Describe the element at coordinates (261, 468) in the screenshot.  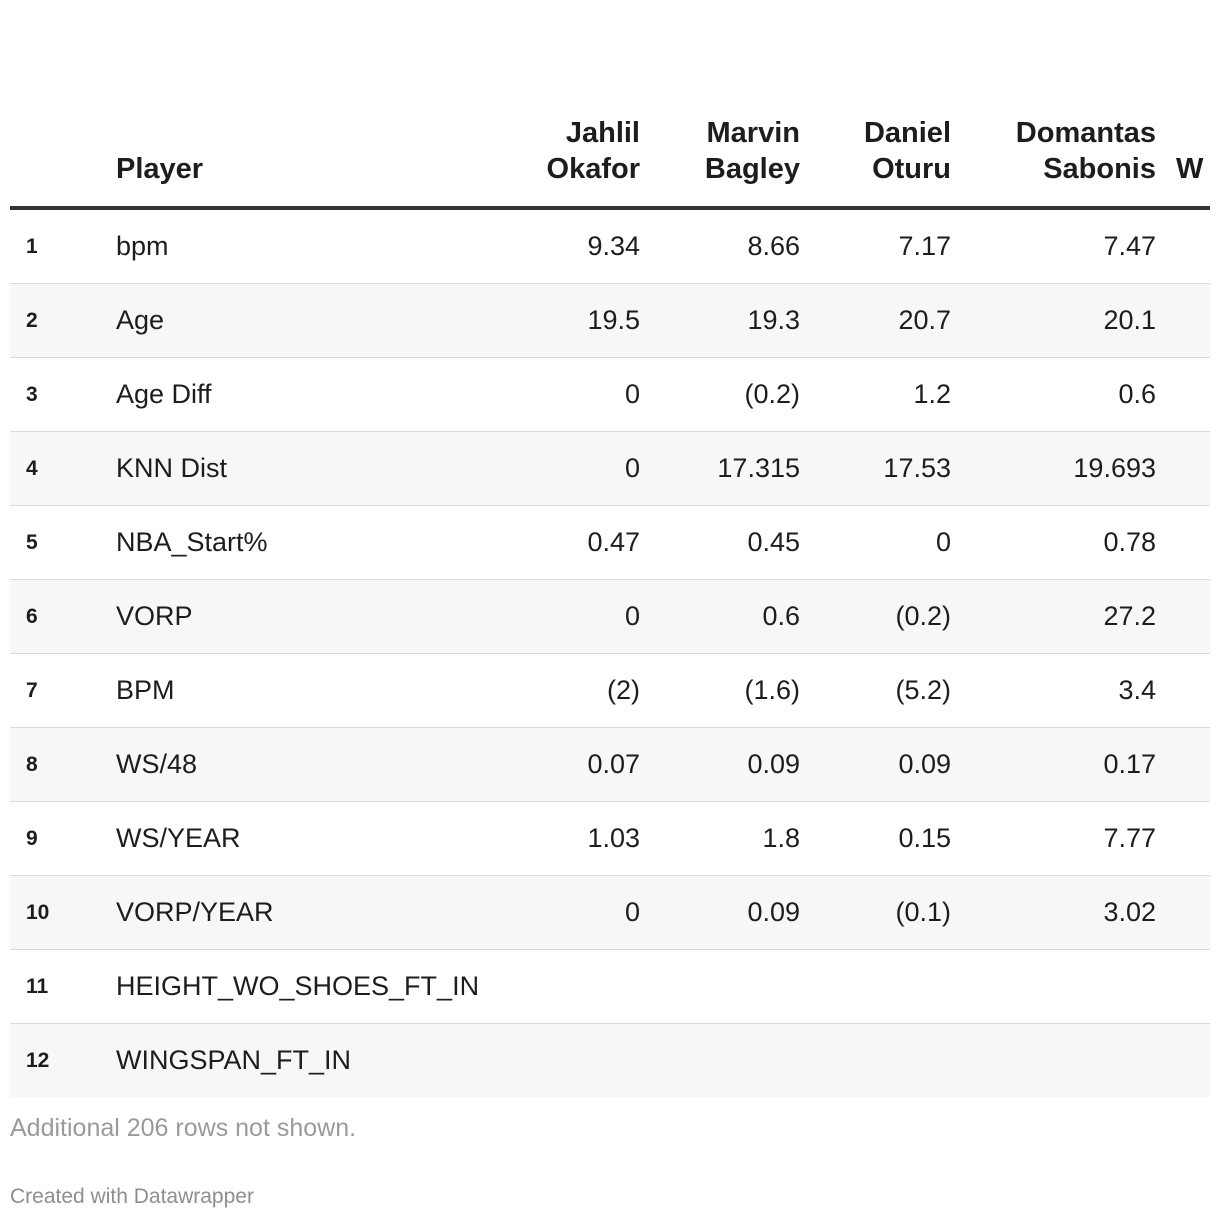
I see `row-label: KNN Dist` at that location.